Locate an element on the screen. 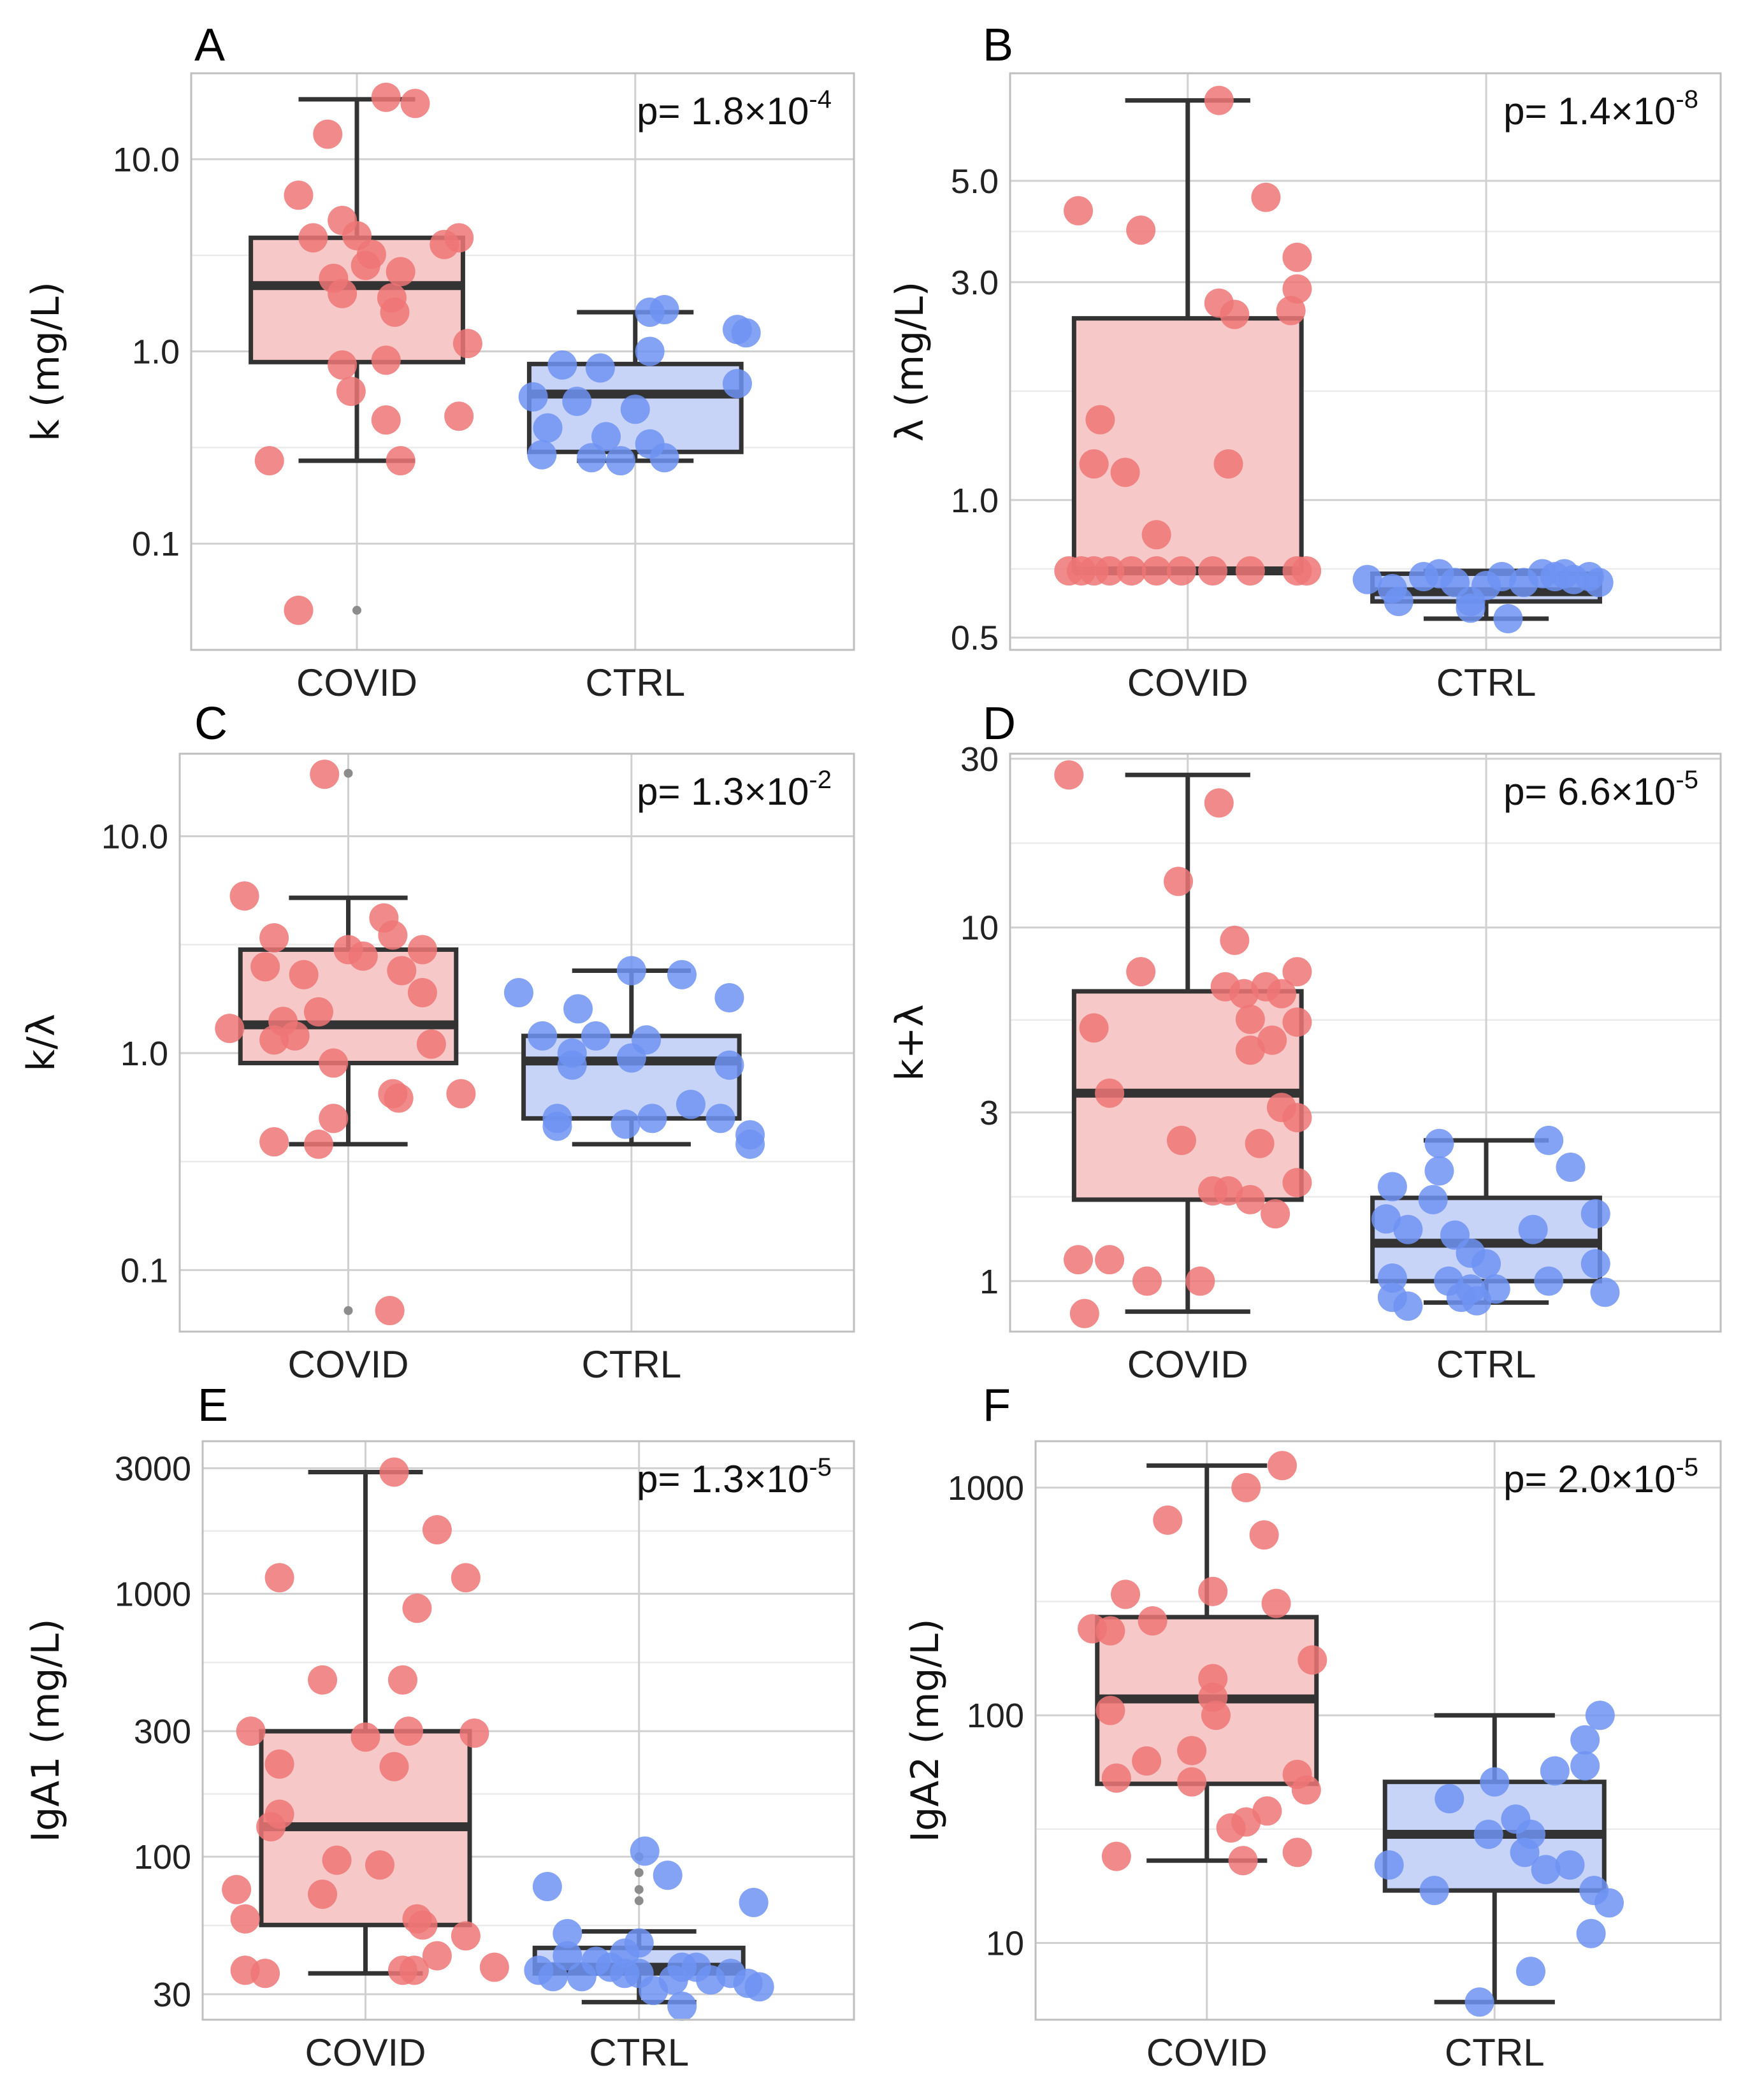  y-axis-label: IgA2 (mg/L) is located at coordinates (925, 1730).